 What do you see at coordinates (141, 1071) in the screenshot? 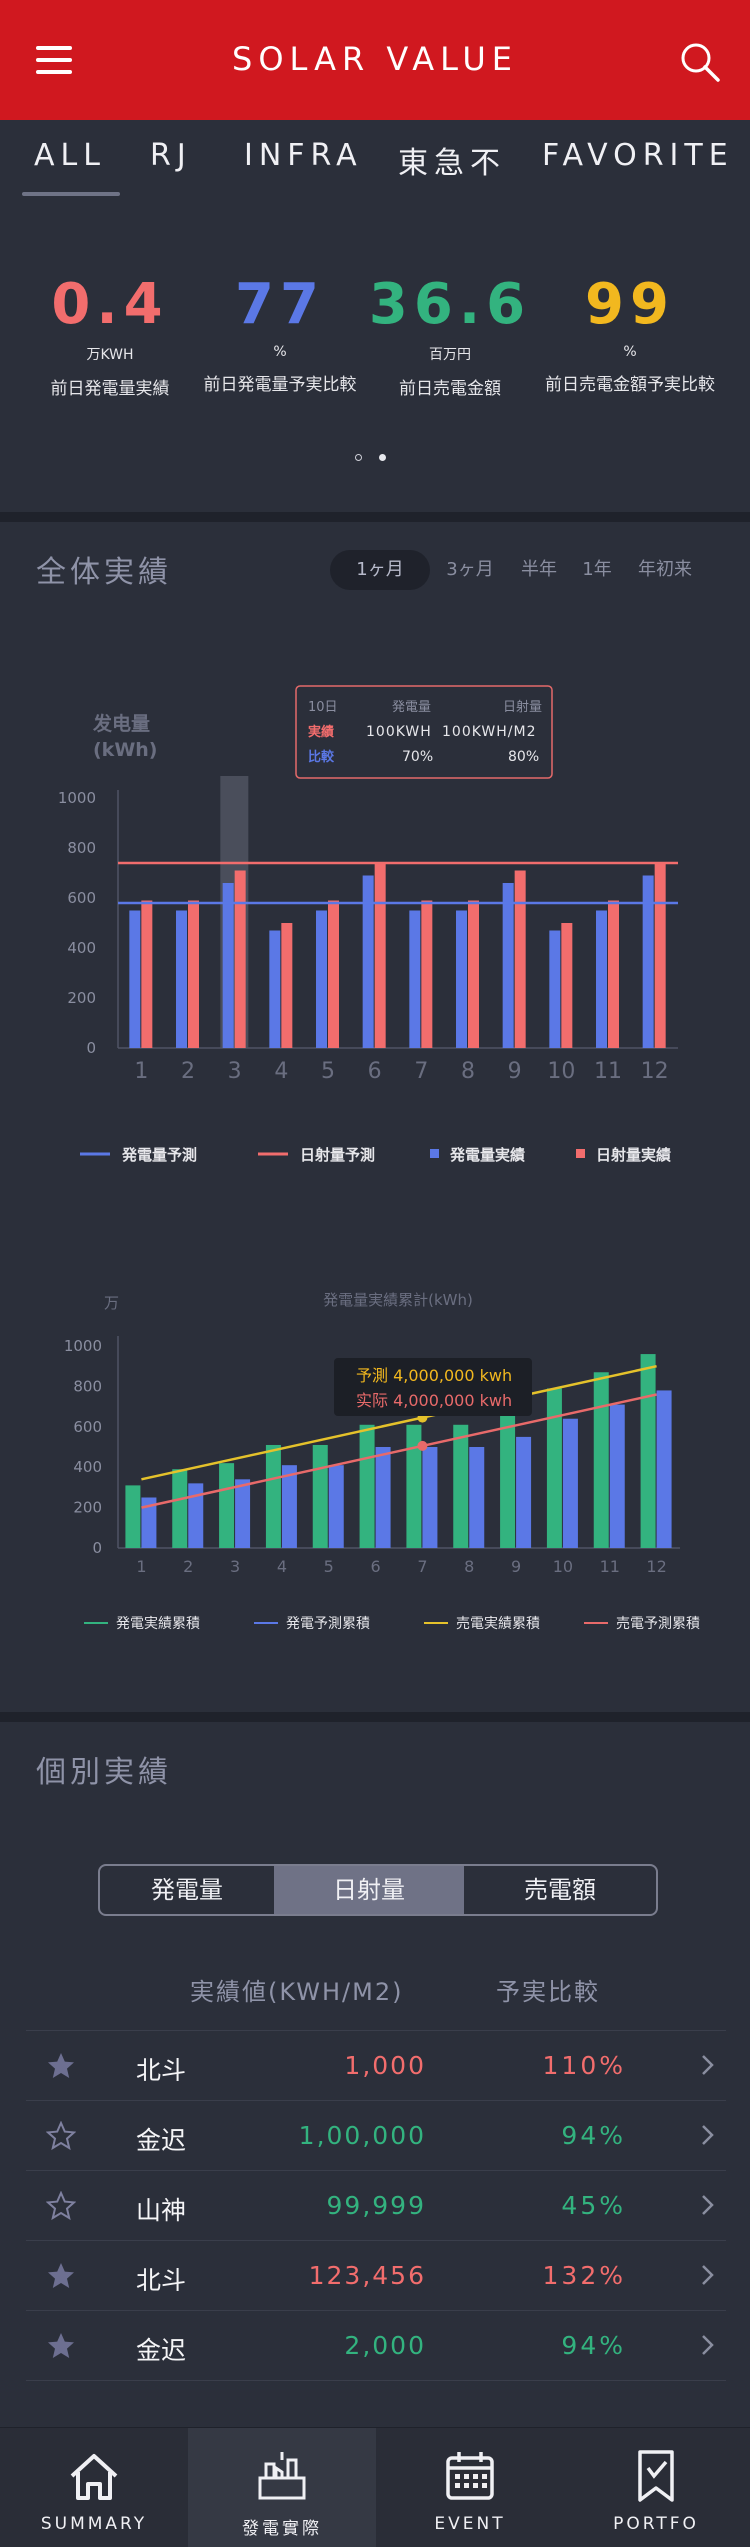
I see `x-tick-label: 1` at bounding box center [141, 1071].